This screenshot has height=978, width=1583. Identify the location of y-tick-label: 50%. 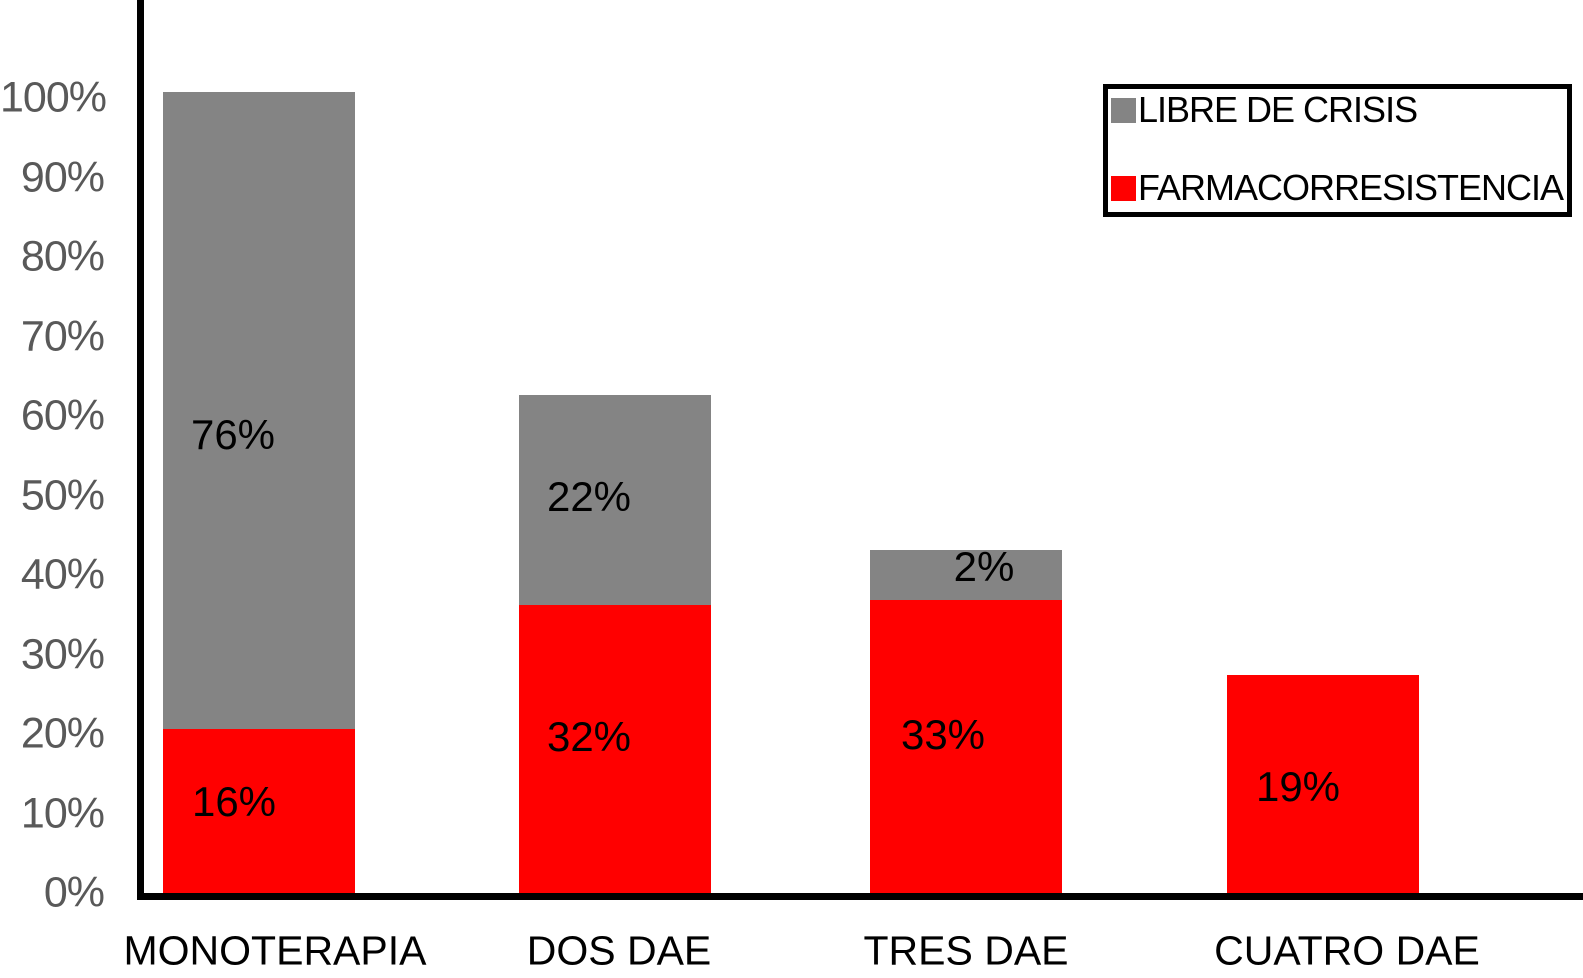
(62, 495).